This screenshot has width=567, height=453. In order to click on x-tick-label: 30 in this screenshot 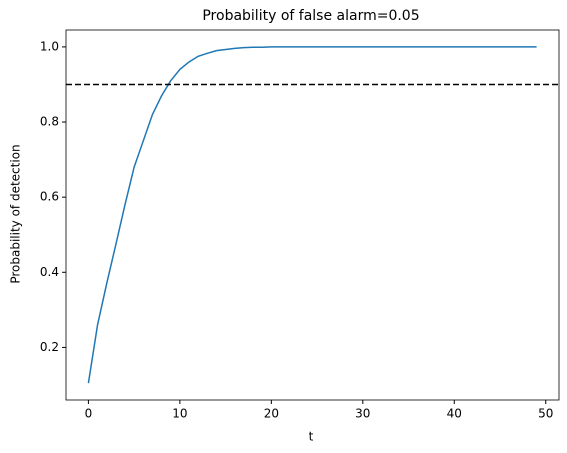, I will do `click(362, 414)`.